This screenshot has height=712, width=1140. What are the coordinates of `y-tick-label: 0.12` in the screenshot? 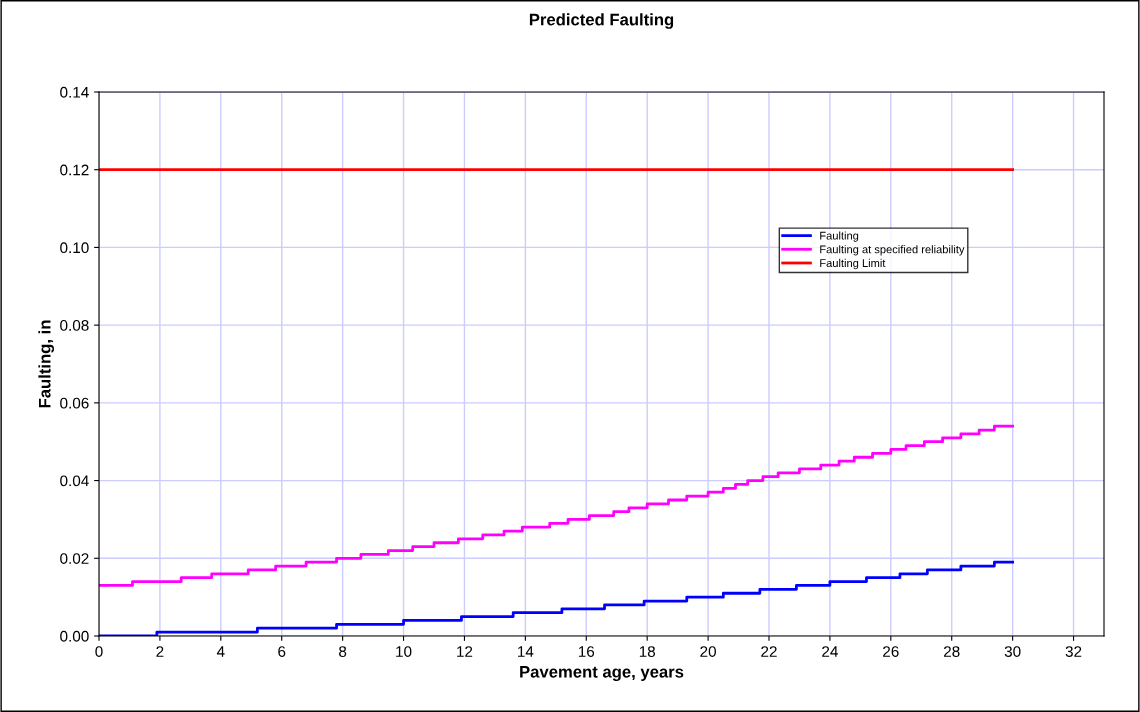 It's located at (74, 170).